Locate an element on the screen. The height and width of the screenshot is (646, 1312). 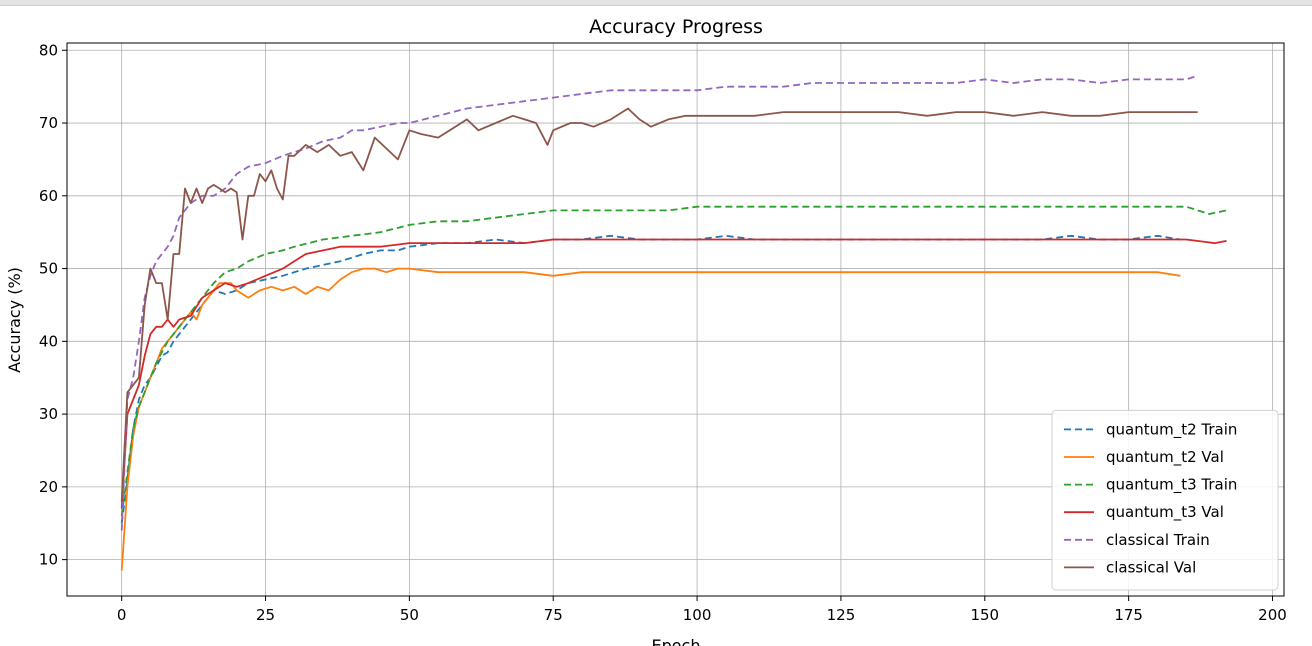
legend-label: quantum_t3 Train is located at coordinates (1171, 485).